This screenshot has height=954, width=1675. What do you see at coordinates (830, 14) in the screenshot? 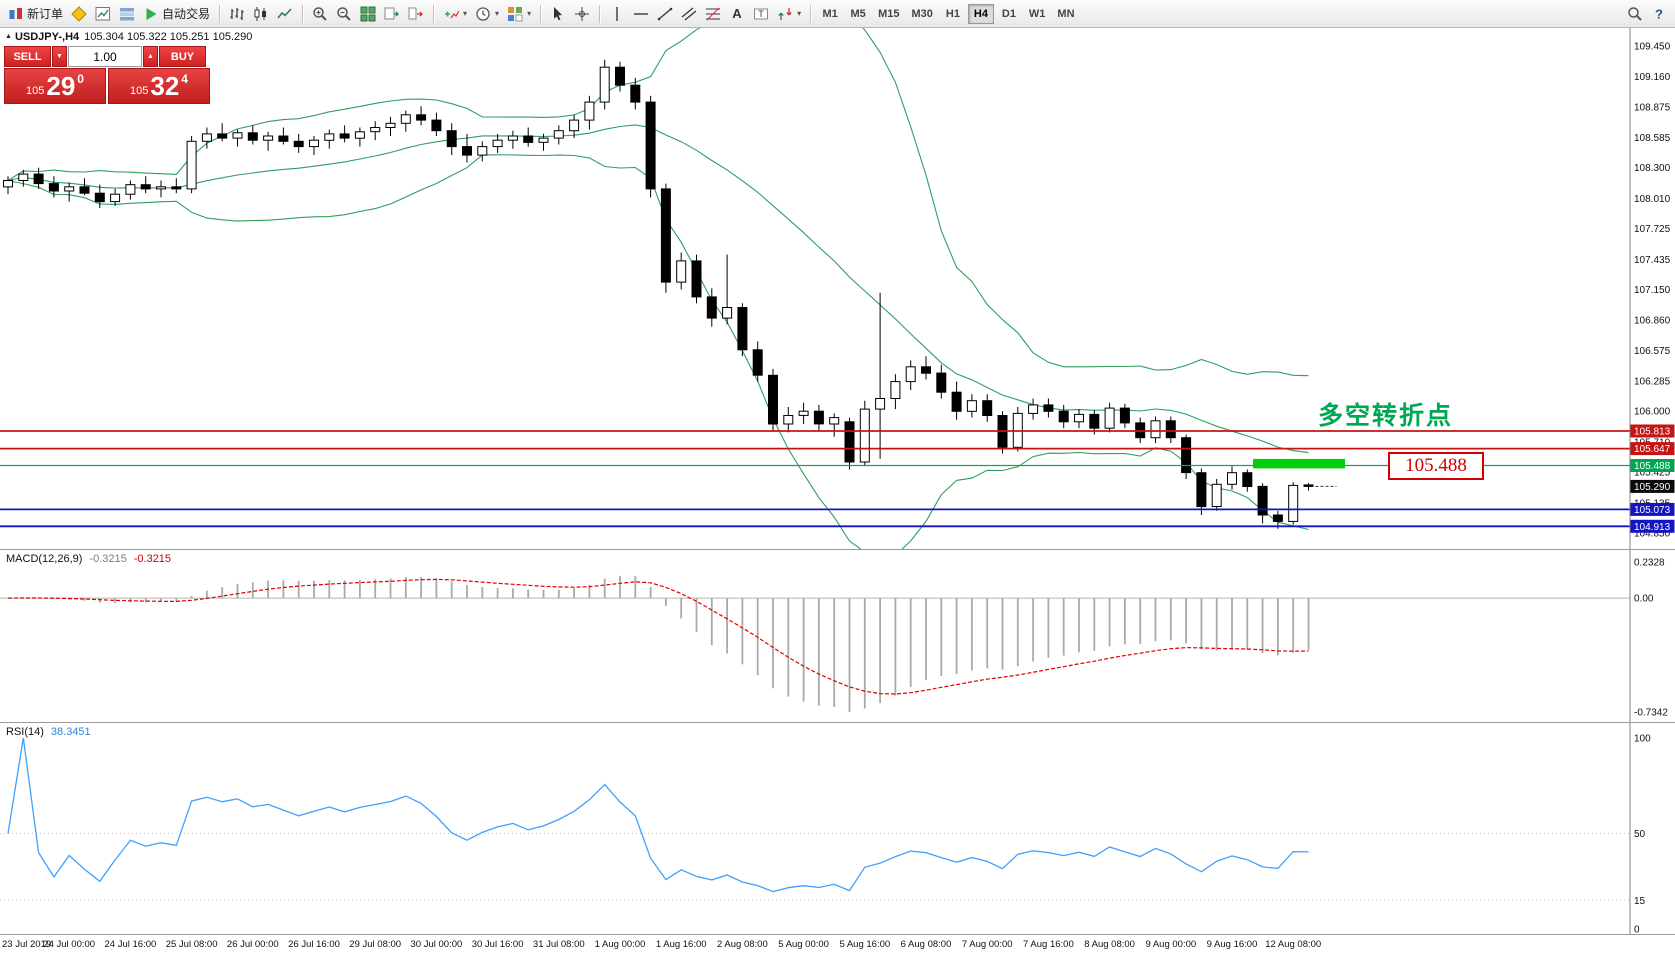
I see `timeframe-m1-button: M1` at bounding box center [830, 14].